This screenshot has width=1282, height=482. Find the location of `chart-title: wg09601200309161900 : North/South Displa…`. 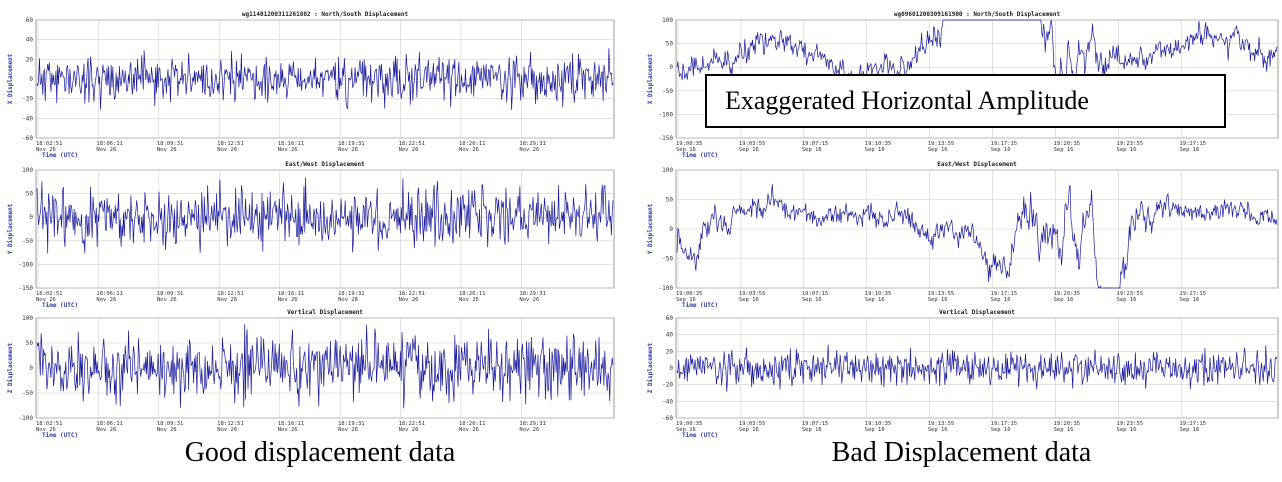

chart-title: wg09601200309161900 : North/South Displa… is located at coordinates (977, 14).